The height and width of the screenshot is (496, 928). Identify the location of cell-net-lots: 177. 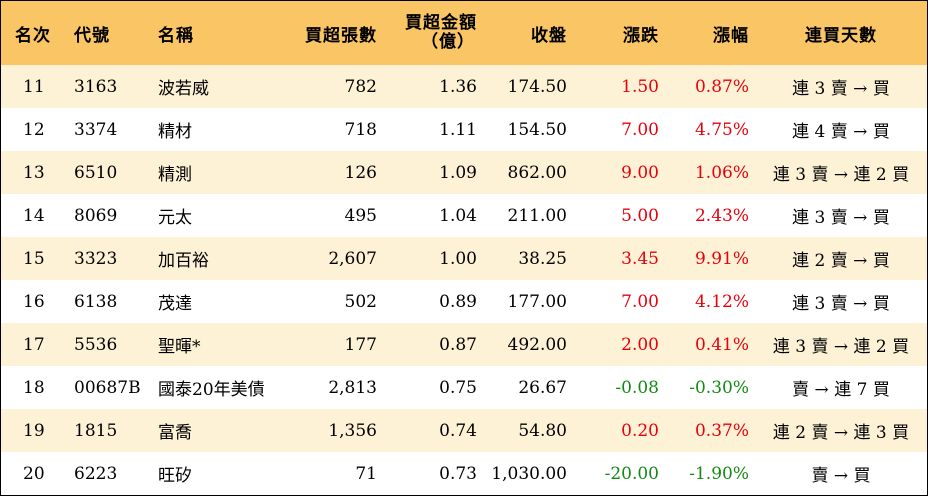
(360, 344).